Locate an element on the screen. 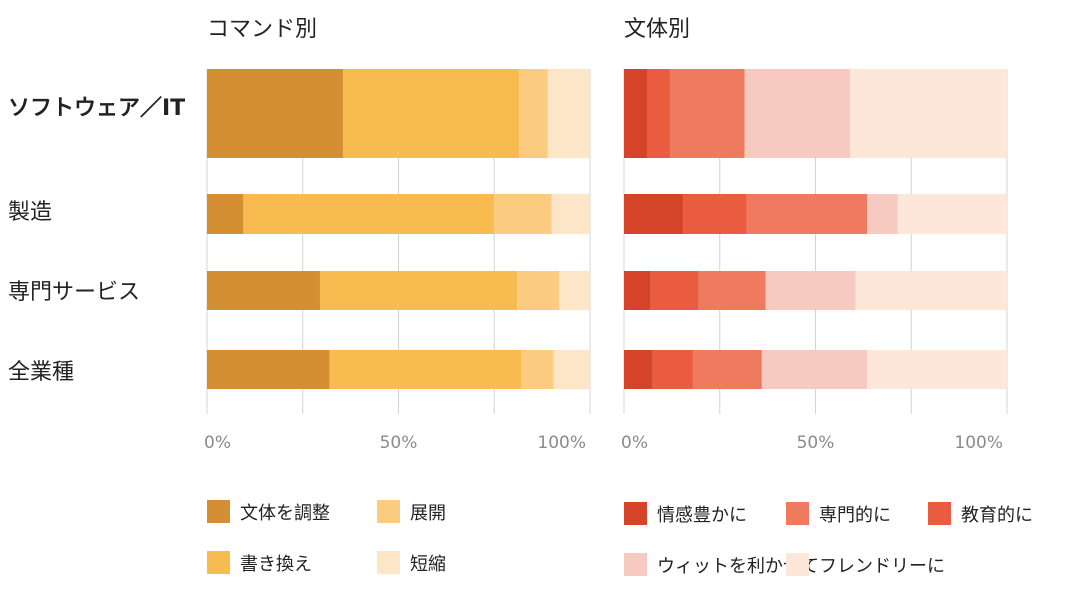  tick-label-0-2: 50% is located at coordinates (399, 443).